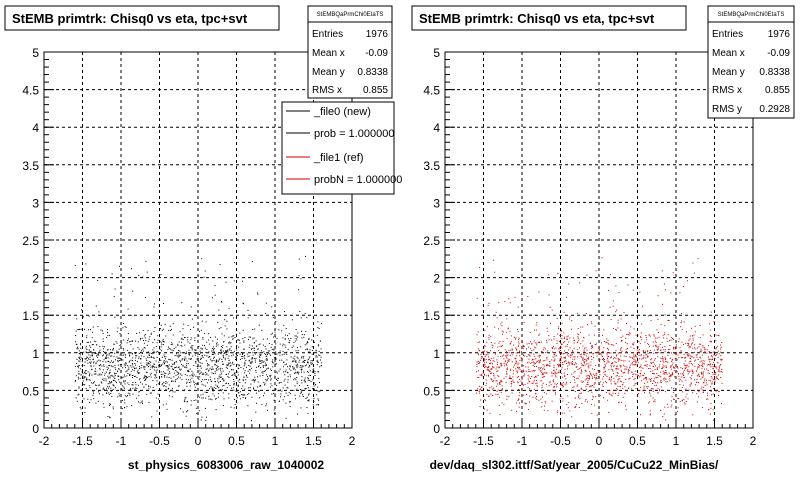  Describe the element at coordinates (38, 241) in the screenshot. I see `left-y-ticks: 00.511.522.533.544.55` at that location.